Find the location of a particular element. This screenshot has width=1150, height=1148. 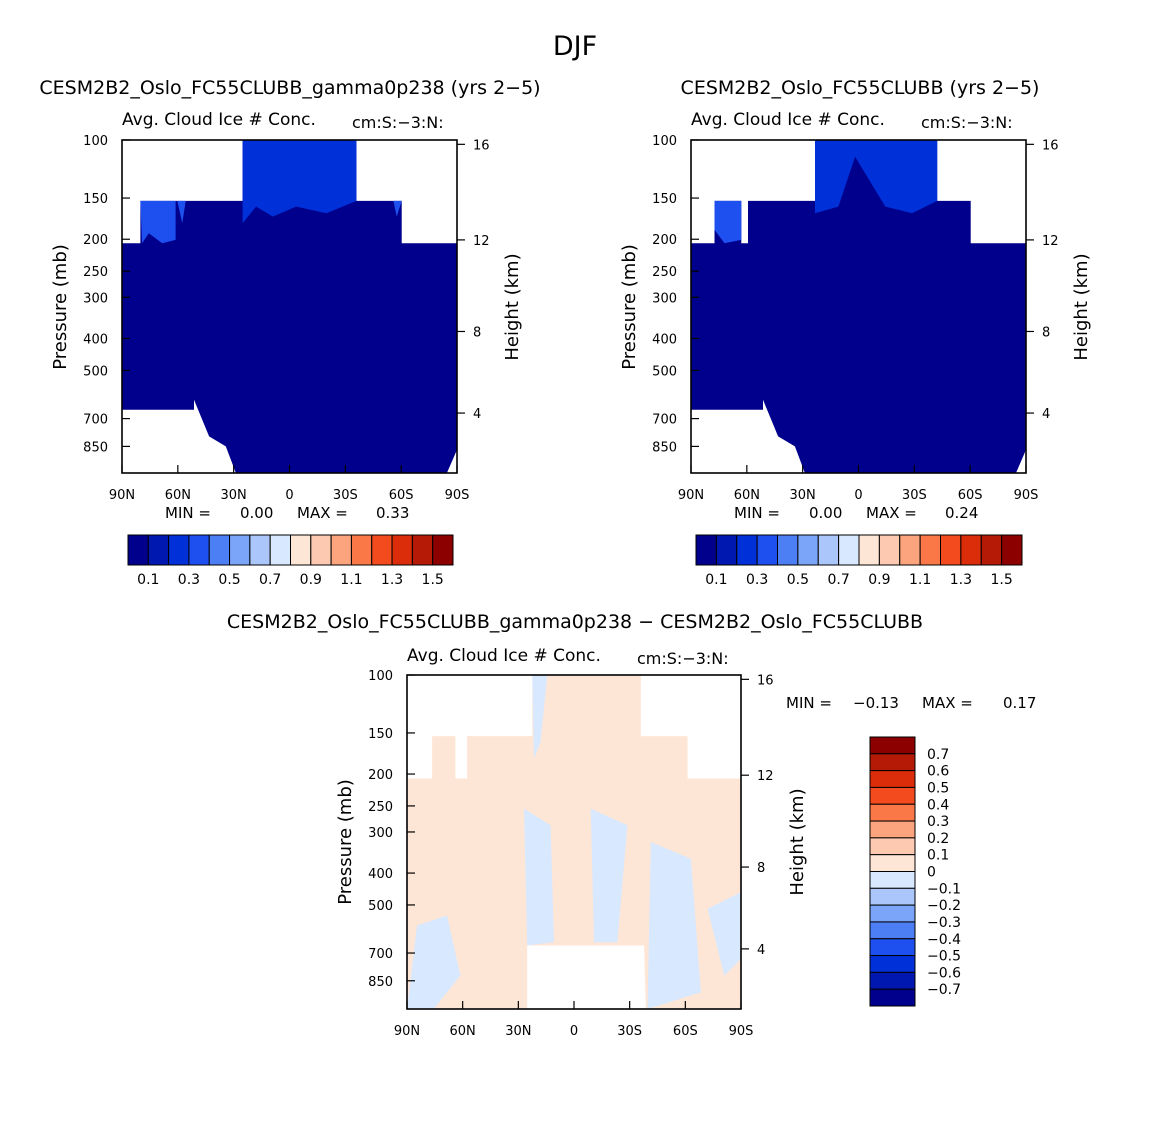

colorbar: 0.1 0.3 0.5 0.7 0.9 1.1 1.3 1.5 is located at coordinates (859, 561).